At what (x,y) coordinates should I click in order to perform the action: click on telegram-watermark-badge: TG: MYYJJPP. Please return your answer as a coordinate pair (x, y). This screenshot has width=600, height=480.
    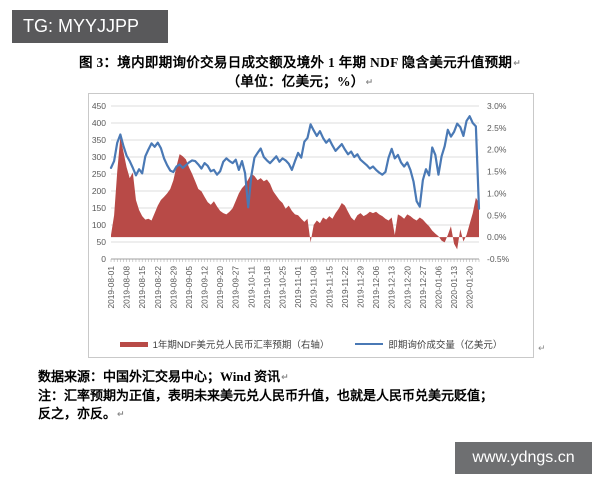
    Looking at the image, I should click on (90, 26).